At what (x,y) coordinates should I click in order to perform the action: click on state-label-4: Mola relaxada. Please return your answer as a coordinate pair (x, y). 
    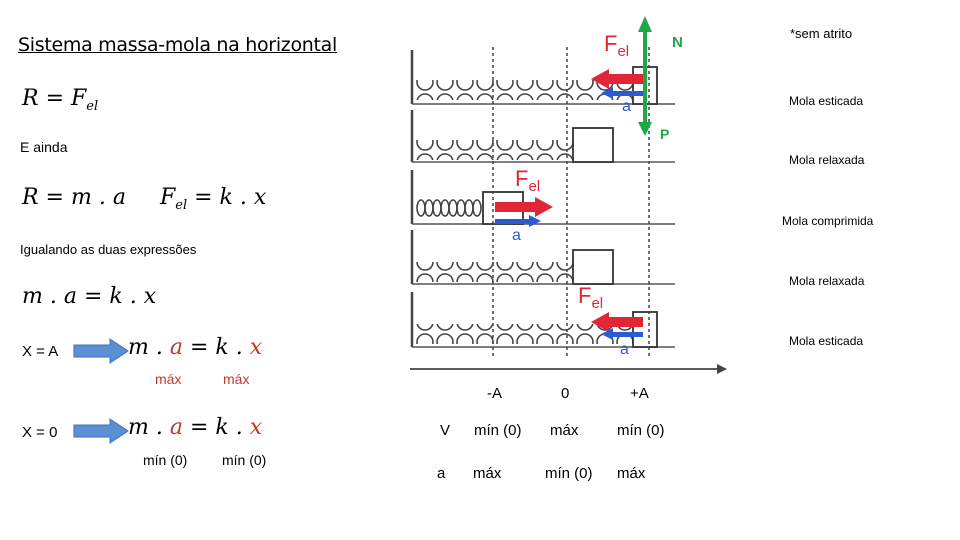
    Looking at the image, I should click on (827, 281).